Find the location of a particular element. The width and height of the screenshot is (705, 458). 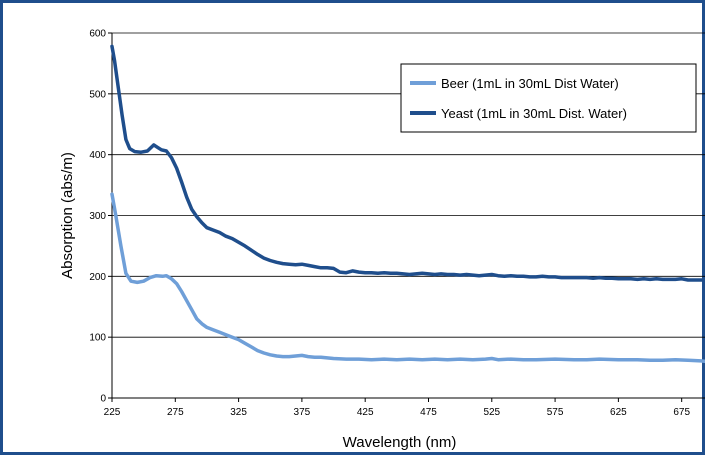

x-tick-label-275: 275 is located at coordinates (175, 412).